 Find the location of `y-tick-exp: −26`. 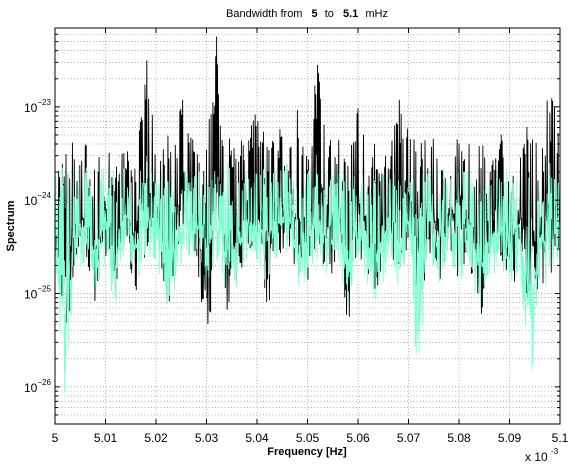

y-tick-exp: −26 is located at coordinates (44, 382).